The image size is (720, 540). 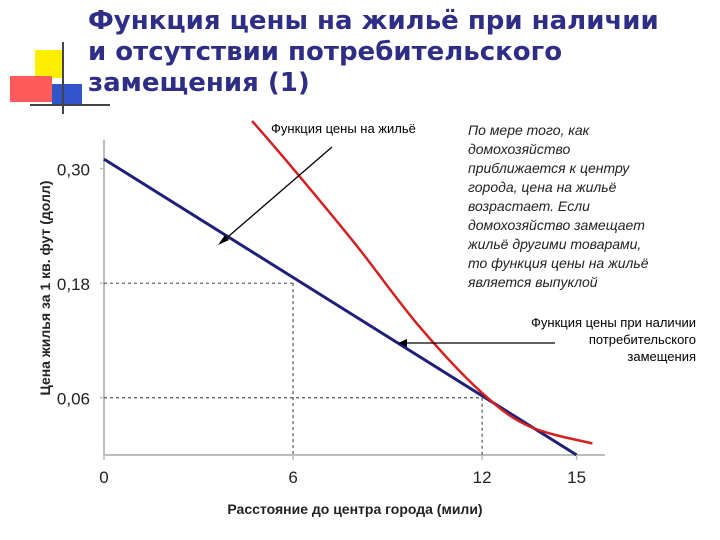 What do you see at coordinates (354, 509) in the screenshot?
I see `x-axis-label: Расстояние до центра города (мили)` at bounding box center [354, 509].